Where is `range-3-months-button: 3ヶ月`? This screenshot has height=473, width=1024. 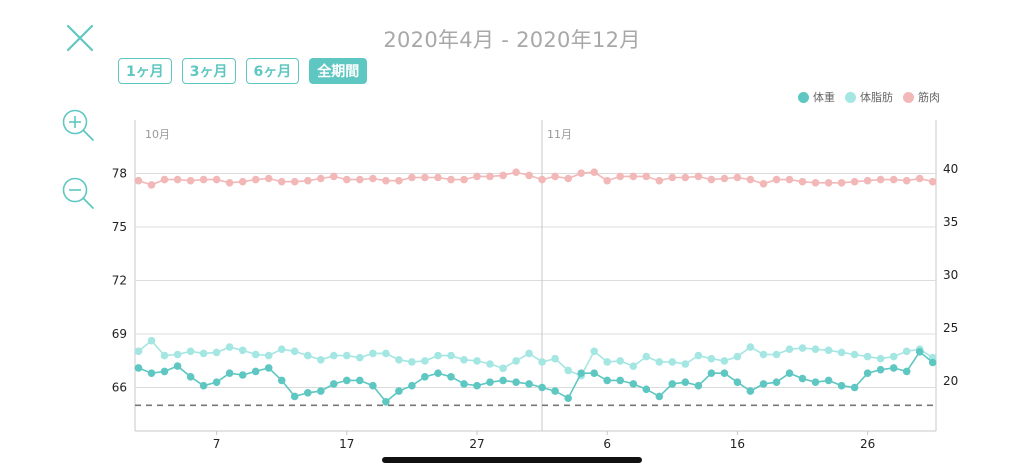
range-3-months-button: 3ヶ月 is located at coordinates (208, 71).